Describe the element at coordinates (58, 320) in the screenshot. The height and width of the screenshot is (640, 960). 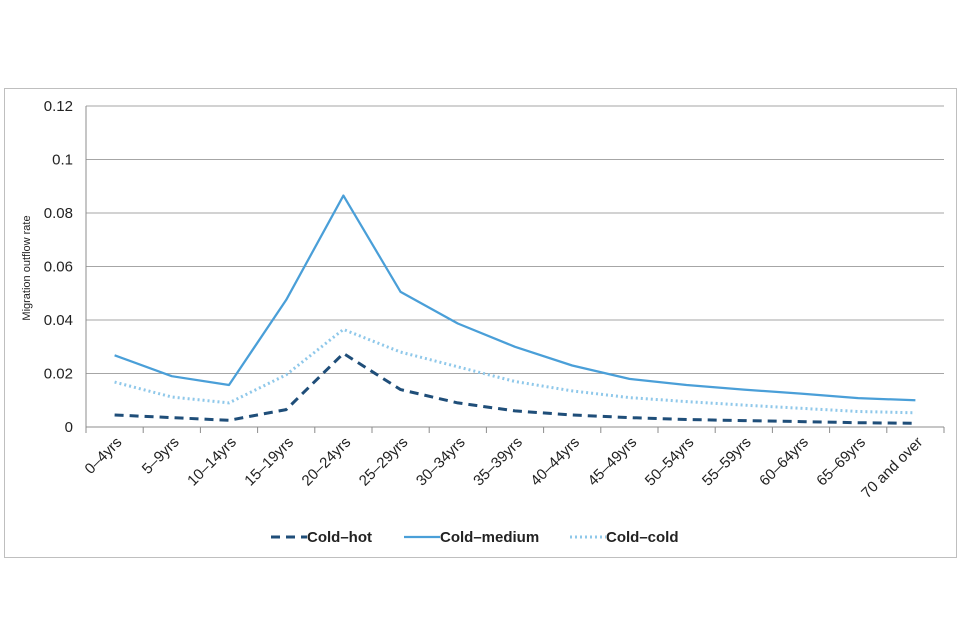
I see `y-tick-label: 0.04` at that location.